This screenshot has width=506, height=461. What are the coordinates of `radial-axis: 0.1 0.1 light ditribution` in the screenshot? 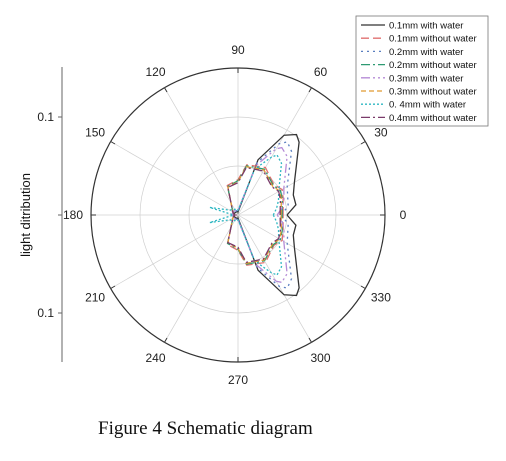 It's located at (40, 214).